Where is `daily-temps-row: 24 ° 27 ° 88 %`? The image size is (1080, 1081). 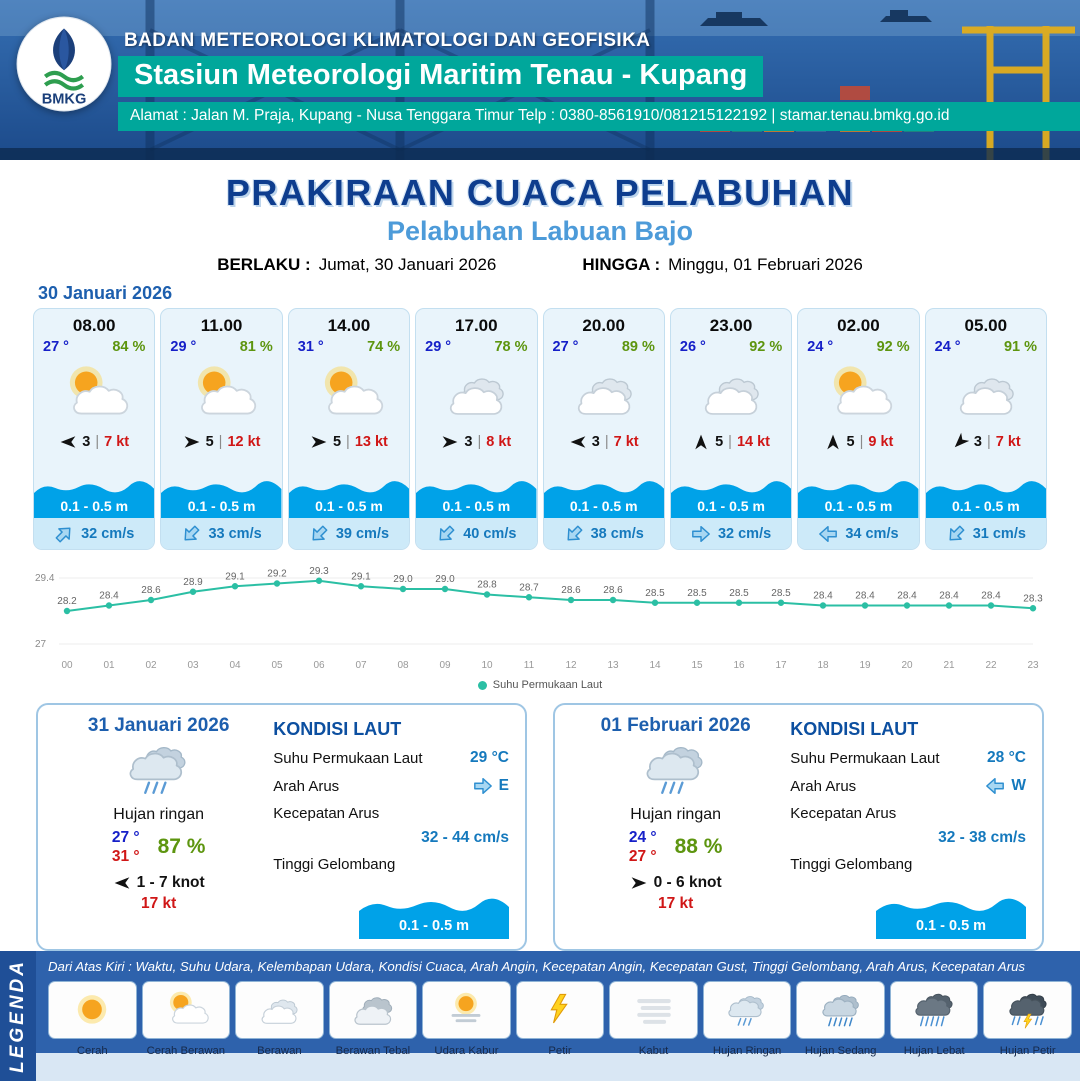
daily-temps-row: 24 ° 27 ° 88 % is located at coordinates (676, 847).